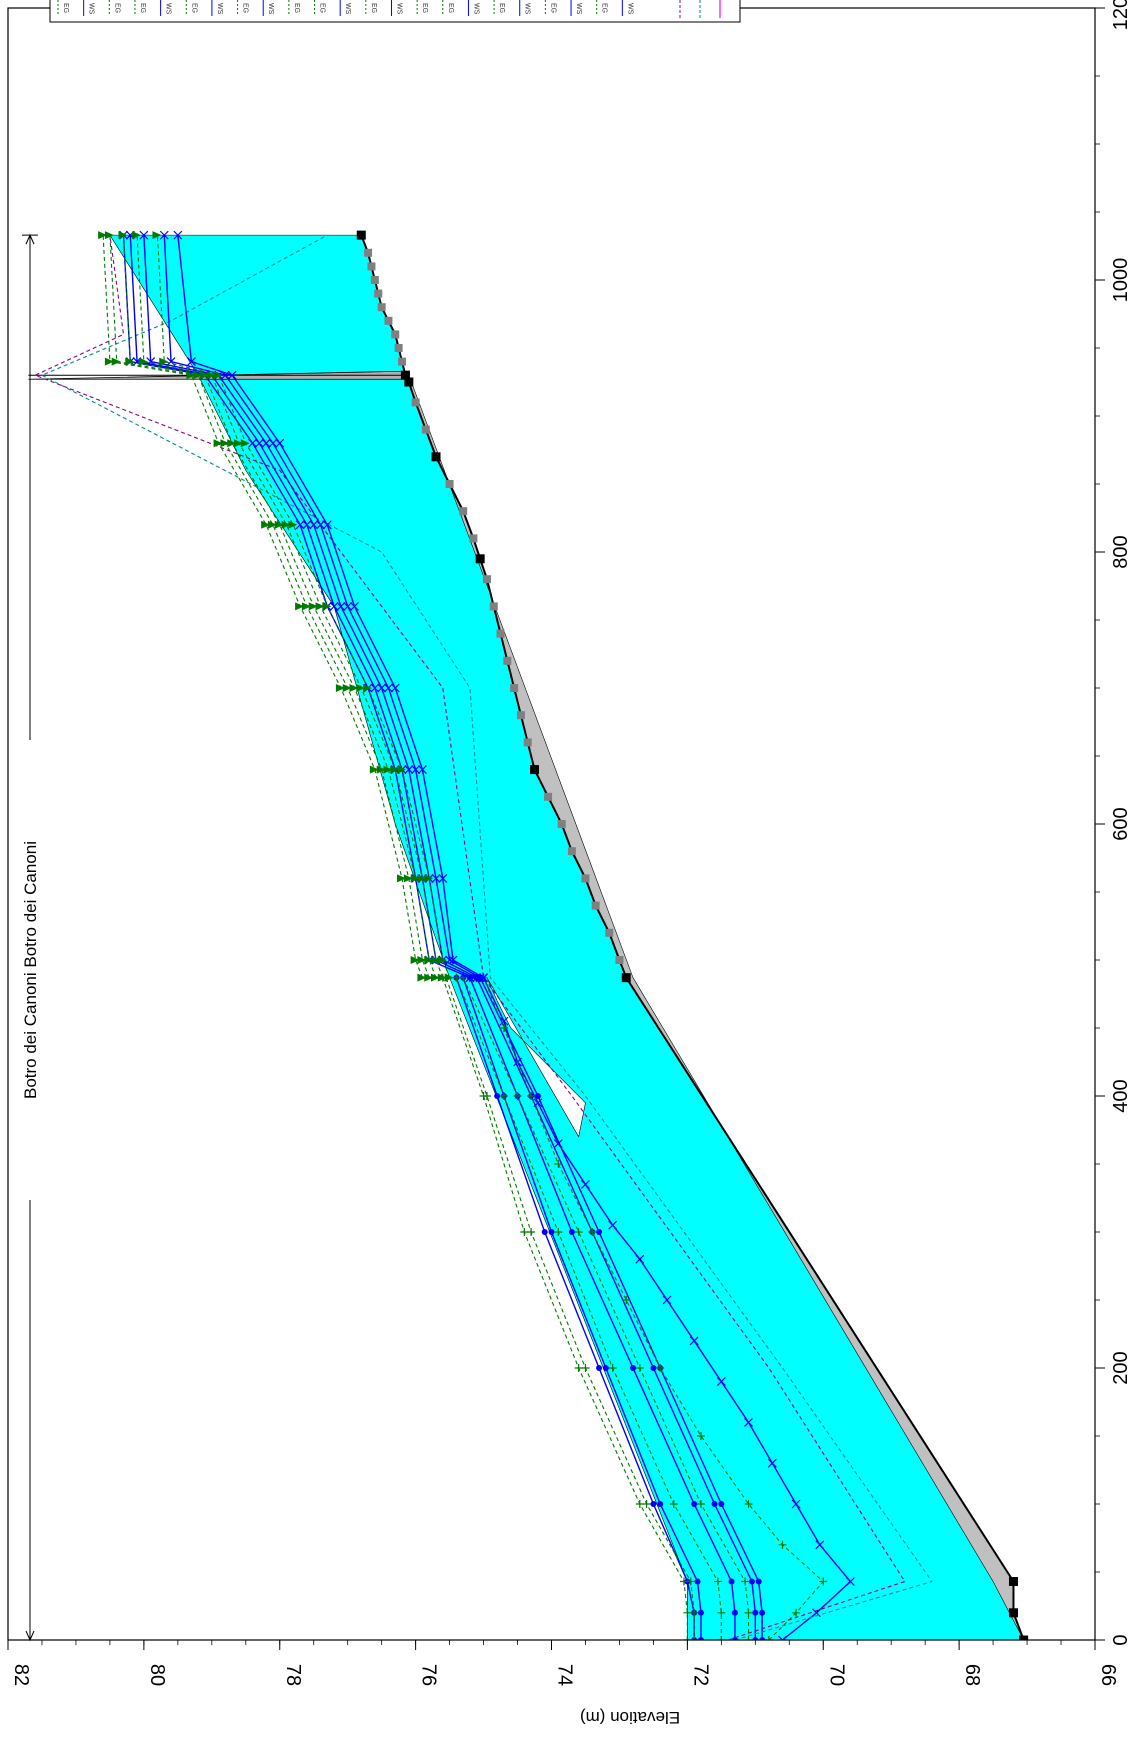 The image size is (1129, 1753). Describe the element at coordinates (1119, 1639) in the screenshot. I see `x-tick-label: 0` at that location.